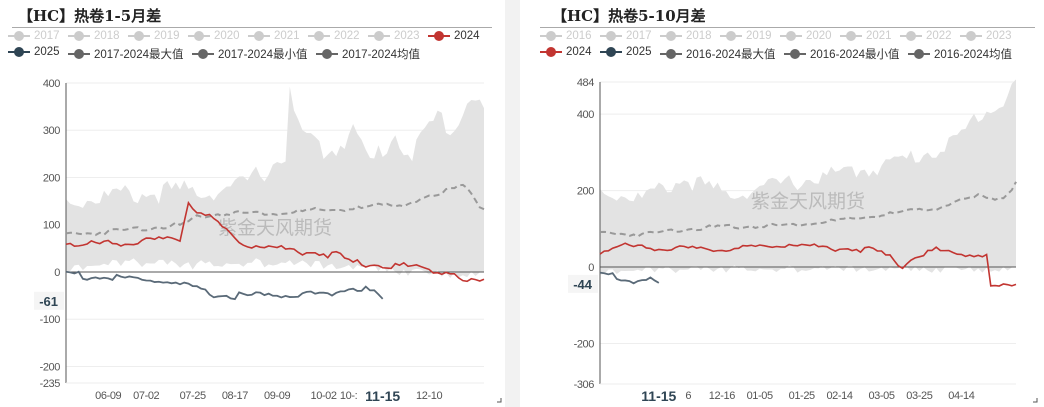  I want to click on current-value-box, so click(583, 283).